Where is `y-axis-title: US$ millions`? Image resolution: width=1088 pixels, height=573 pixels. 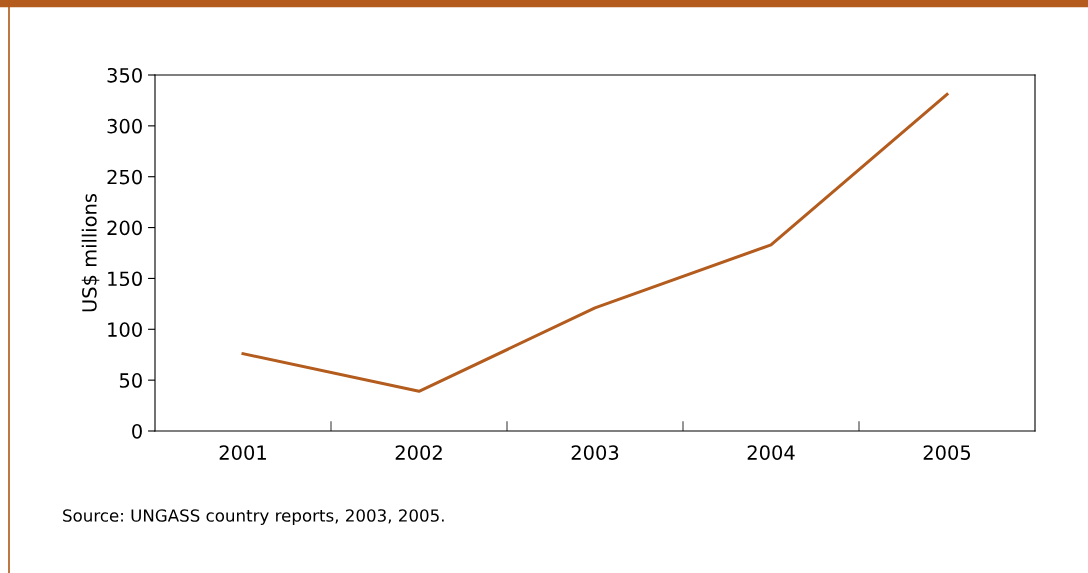
y-axis-title: US$ millions is located at coordinates (90, 252).